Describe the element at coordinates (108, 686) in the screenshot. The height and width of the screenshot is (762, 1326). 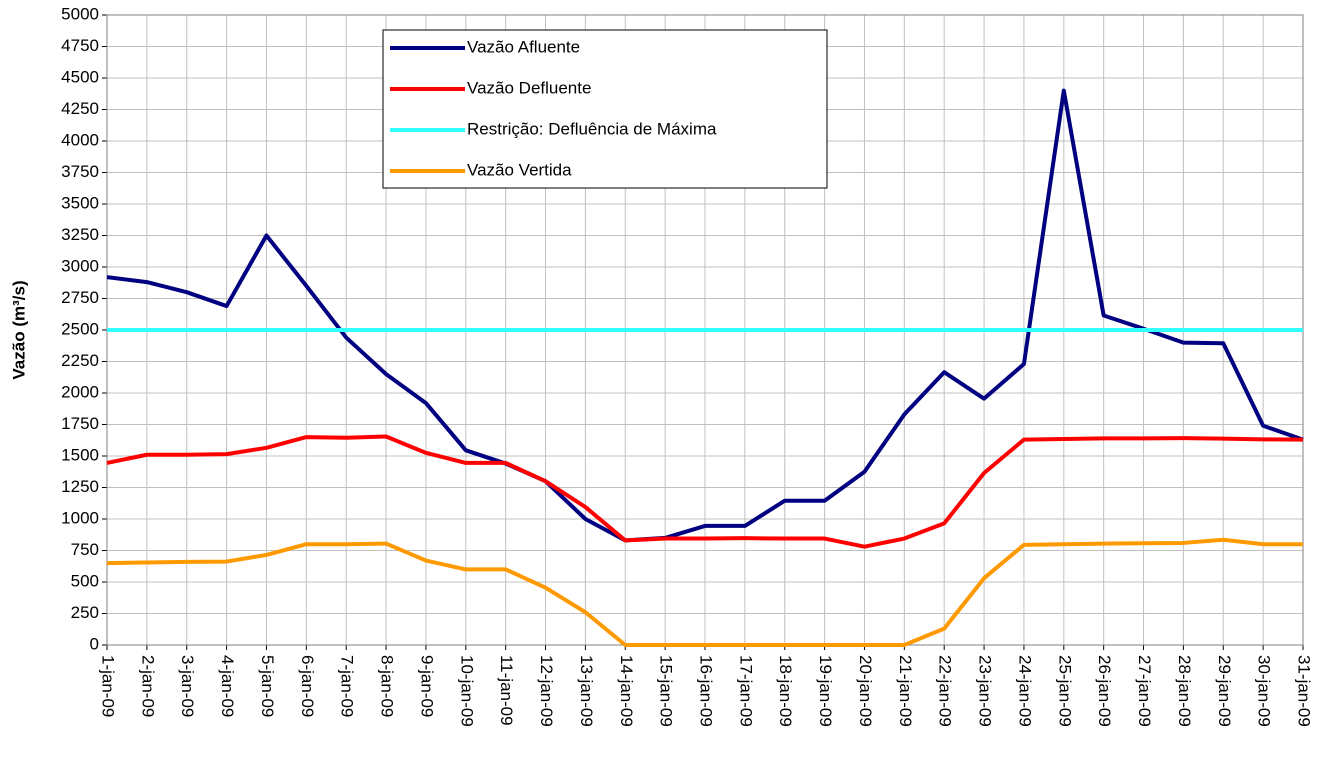
I see `x-tick-label: 1-jan-09` at that location.